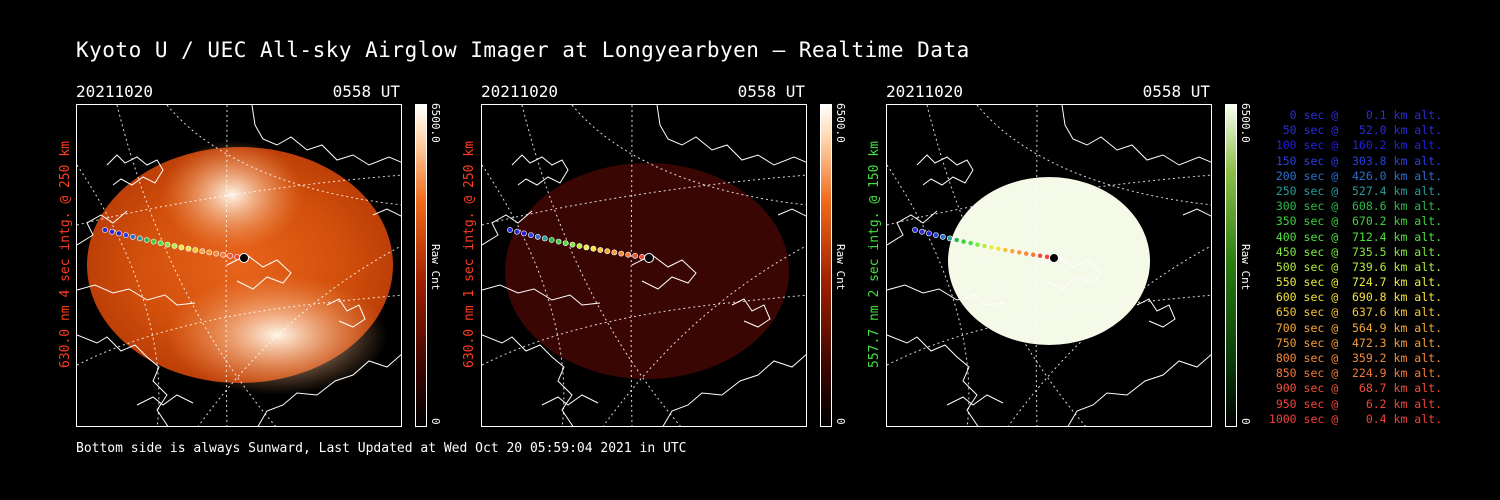 This screenshot has width=1500, height=500. What do you see at coordinates (1355, 266) in the screenshot?
I see `legend-row: 500 sec @ 739.6 km alt.` at bounding box center [1355, 266].